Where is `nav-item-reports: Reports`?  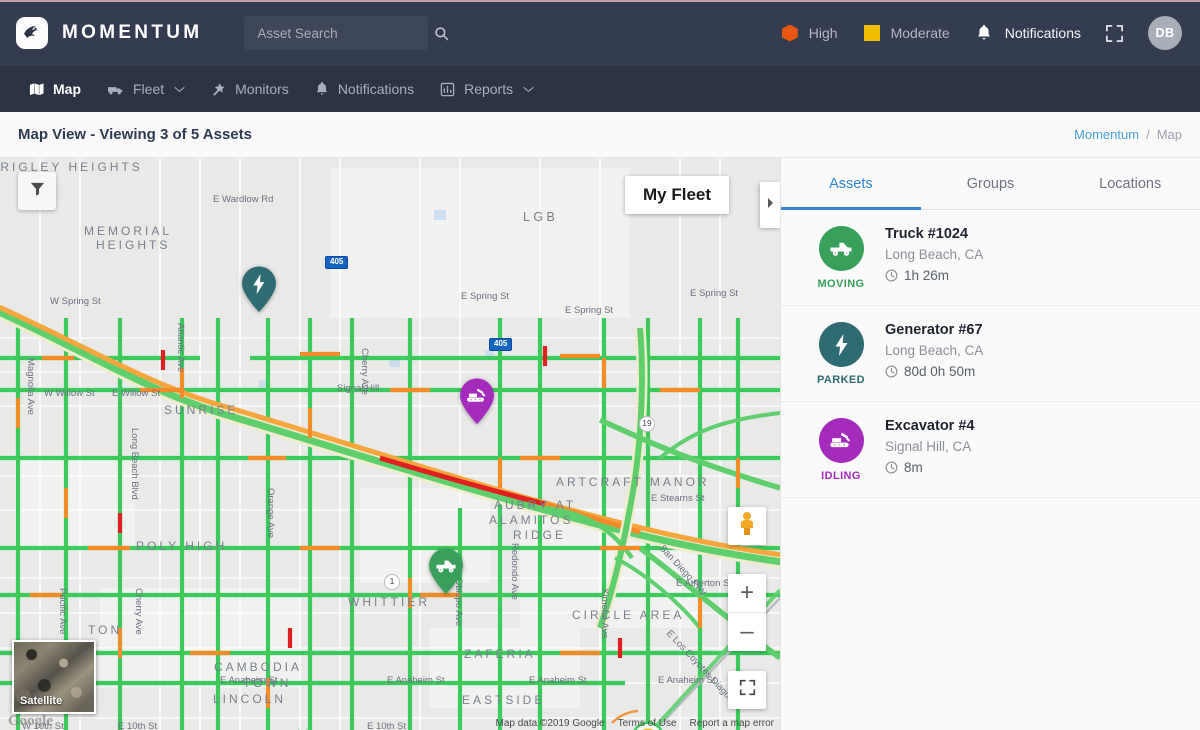
nav-item-reports: Reports is located at coordinates (487, 89).